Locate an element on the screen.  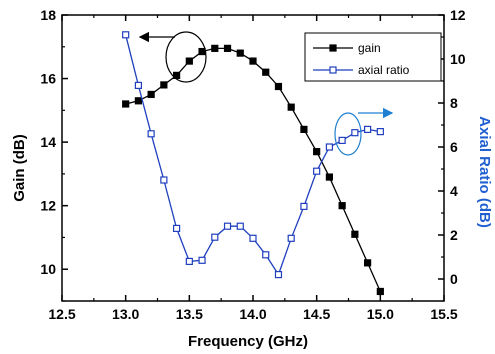
y-right-tick-label: 12 is located at coordinates (458, 15).